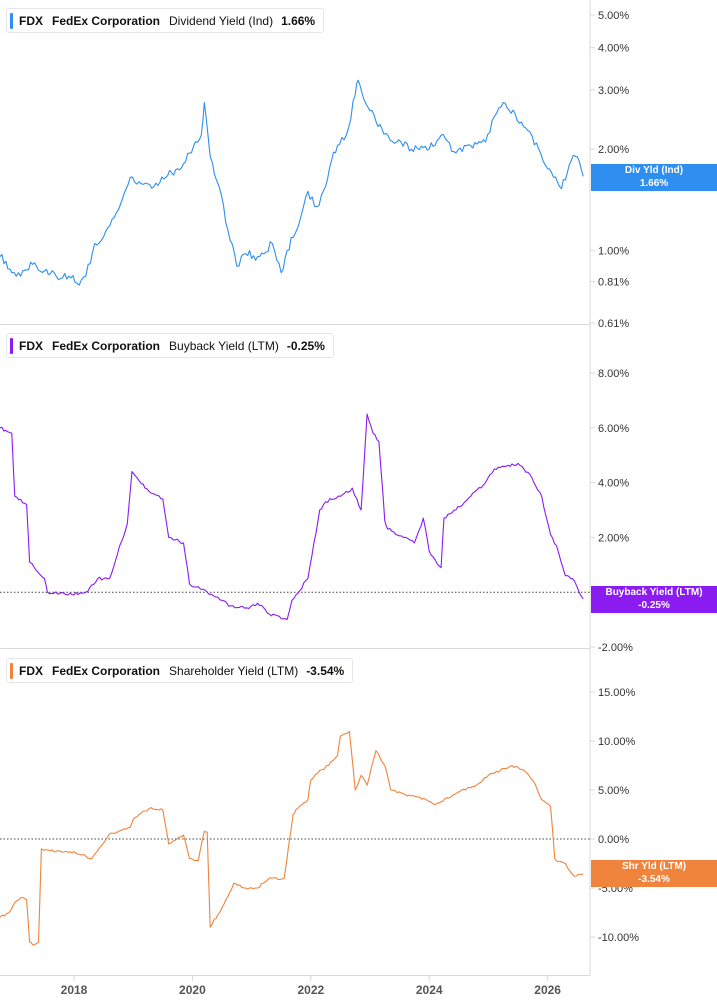  Describe the element at coordinates (654, 866) in the screenshot. I see `tag-label: Shr Yld (LTM)` at that location.